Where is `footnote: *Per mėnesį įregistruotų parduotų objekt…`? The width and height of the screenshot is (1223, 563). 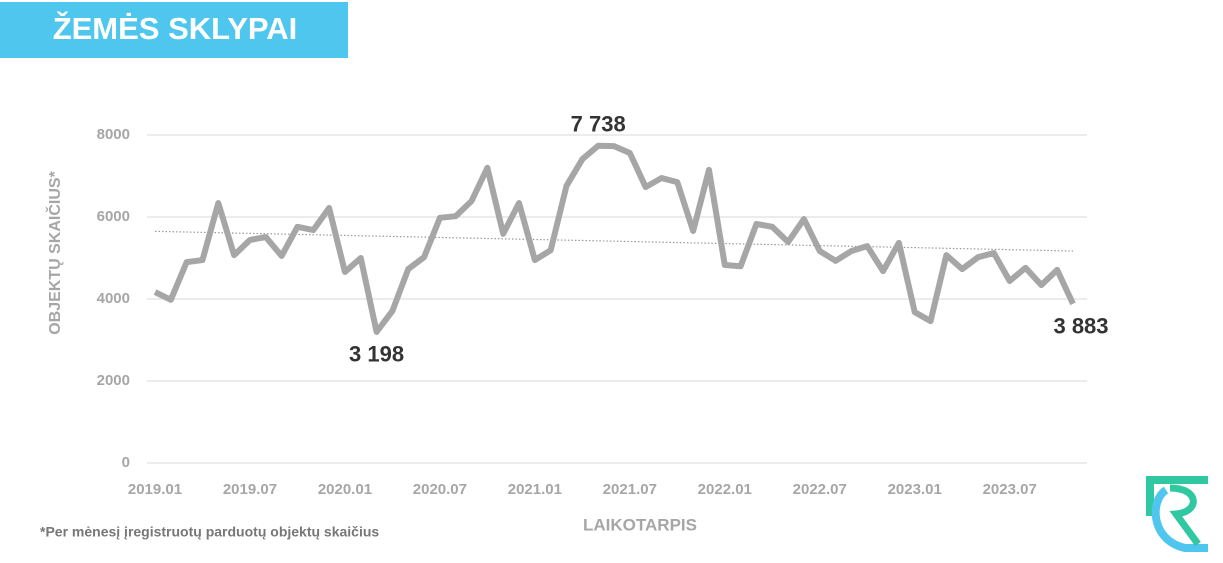 footnote: *Per mėnesį įregistruotų parduotų objekt… is located at coordinates (209, 532).